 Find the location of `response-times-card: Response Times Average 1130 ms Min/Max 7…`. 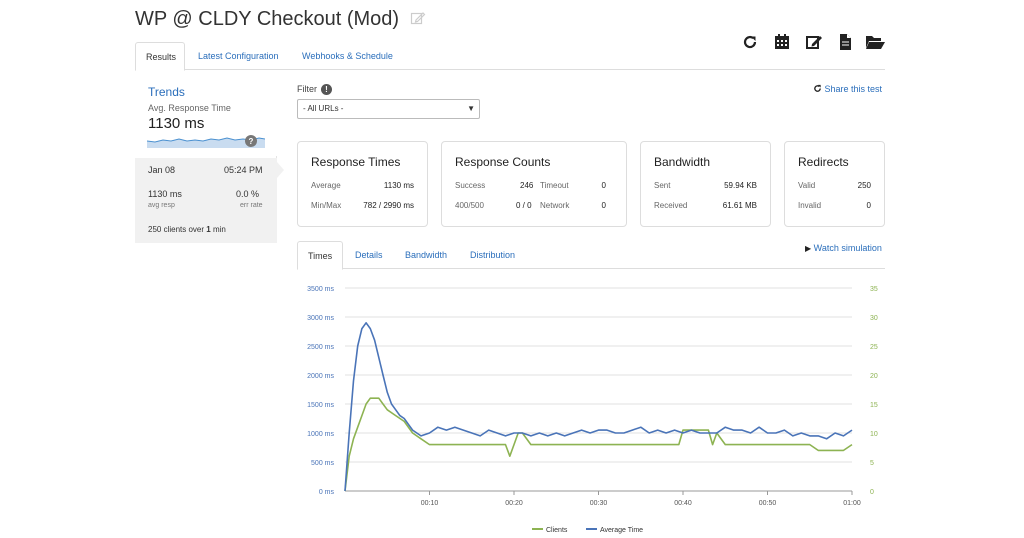

response-times-card: Response Times Average 1130 ms Min/Max 7… is located at coordinates (362, 184).